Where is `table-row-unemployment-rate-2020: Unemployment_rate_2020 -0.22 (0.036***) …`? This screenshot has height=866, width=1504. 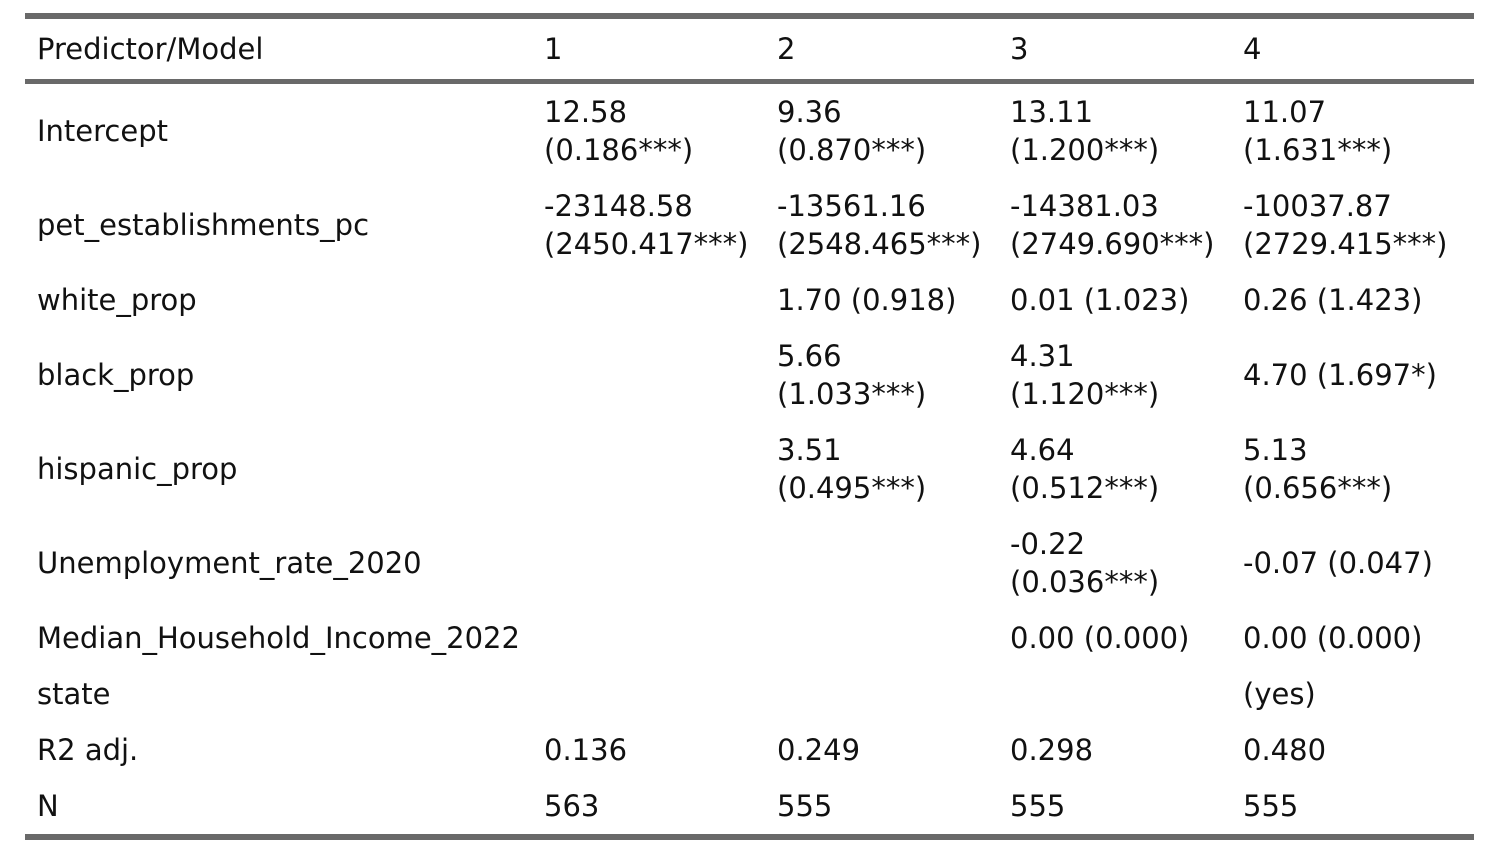
table-row-unemployment-rate-2020: Unemployment_rate_2020 -0.22 (0.036***) … is located at coordinates (749, 563).